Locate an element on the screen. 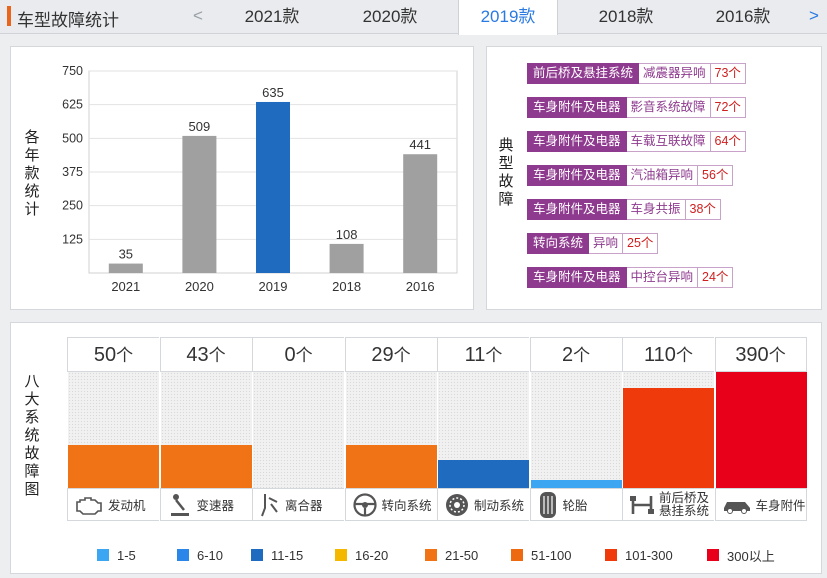 The width and height of the screenshot is (827, 578). legend-item: 6-10 is located at coordinates (200, 555).